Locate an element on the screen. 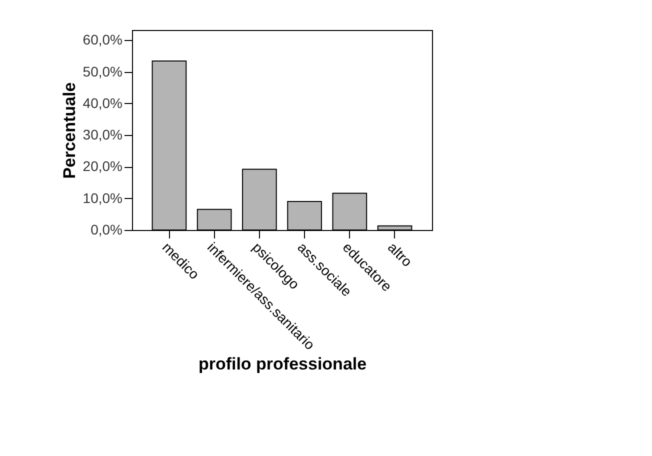  y-tick-label: 40,0% is located at coordinates (102, 102).